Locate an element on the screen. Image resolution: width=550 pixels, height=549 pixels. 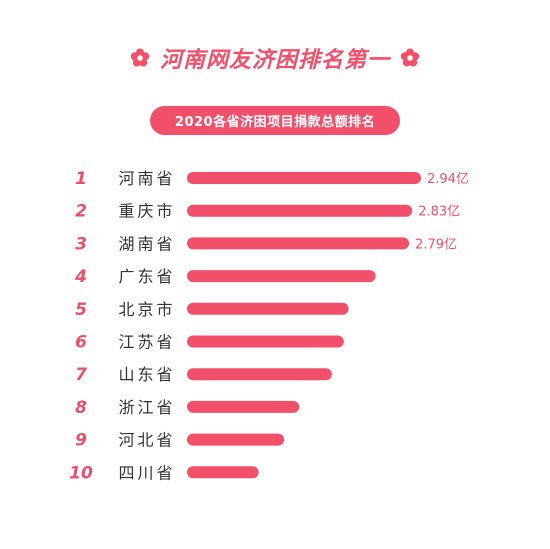
rank-label: 3 is located at coordinates (81, 244).